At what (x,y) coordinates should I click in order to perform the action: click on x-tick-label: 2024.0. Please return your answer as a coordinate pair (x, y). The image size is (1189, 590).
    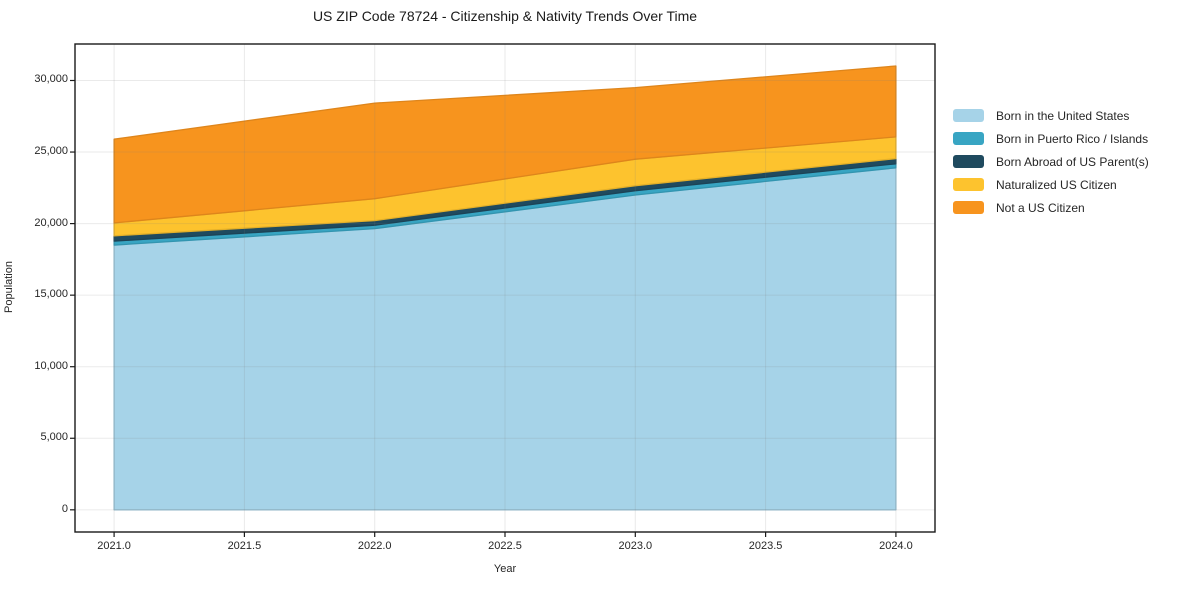
    Looking at the image, I should click on (896, 546).